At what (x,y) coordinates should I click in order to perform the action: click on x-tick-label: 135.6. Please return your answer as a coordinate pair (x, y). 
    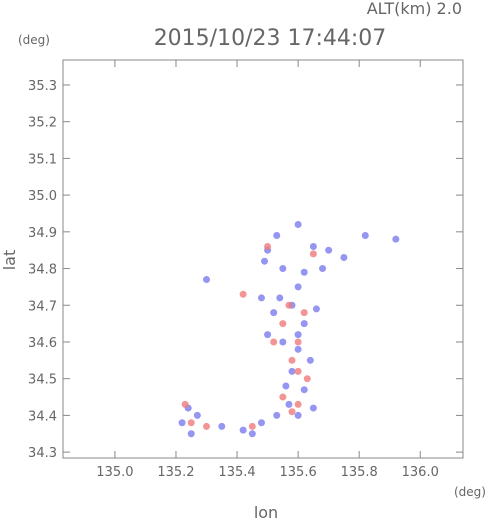
    Looking at the image, I should click on (298, 472).